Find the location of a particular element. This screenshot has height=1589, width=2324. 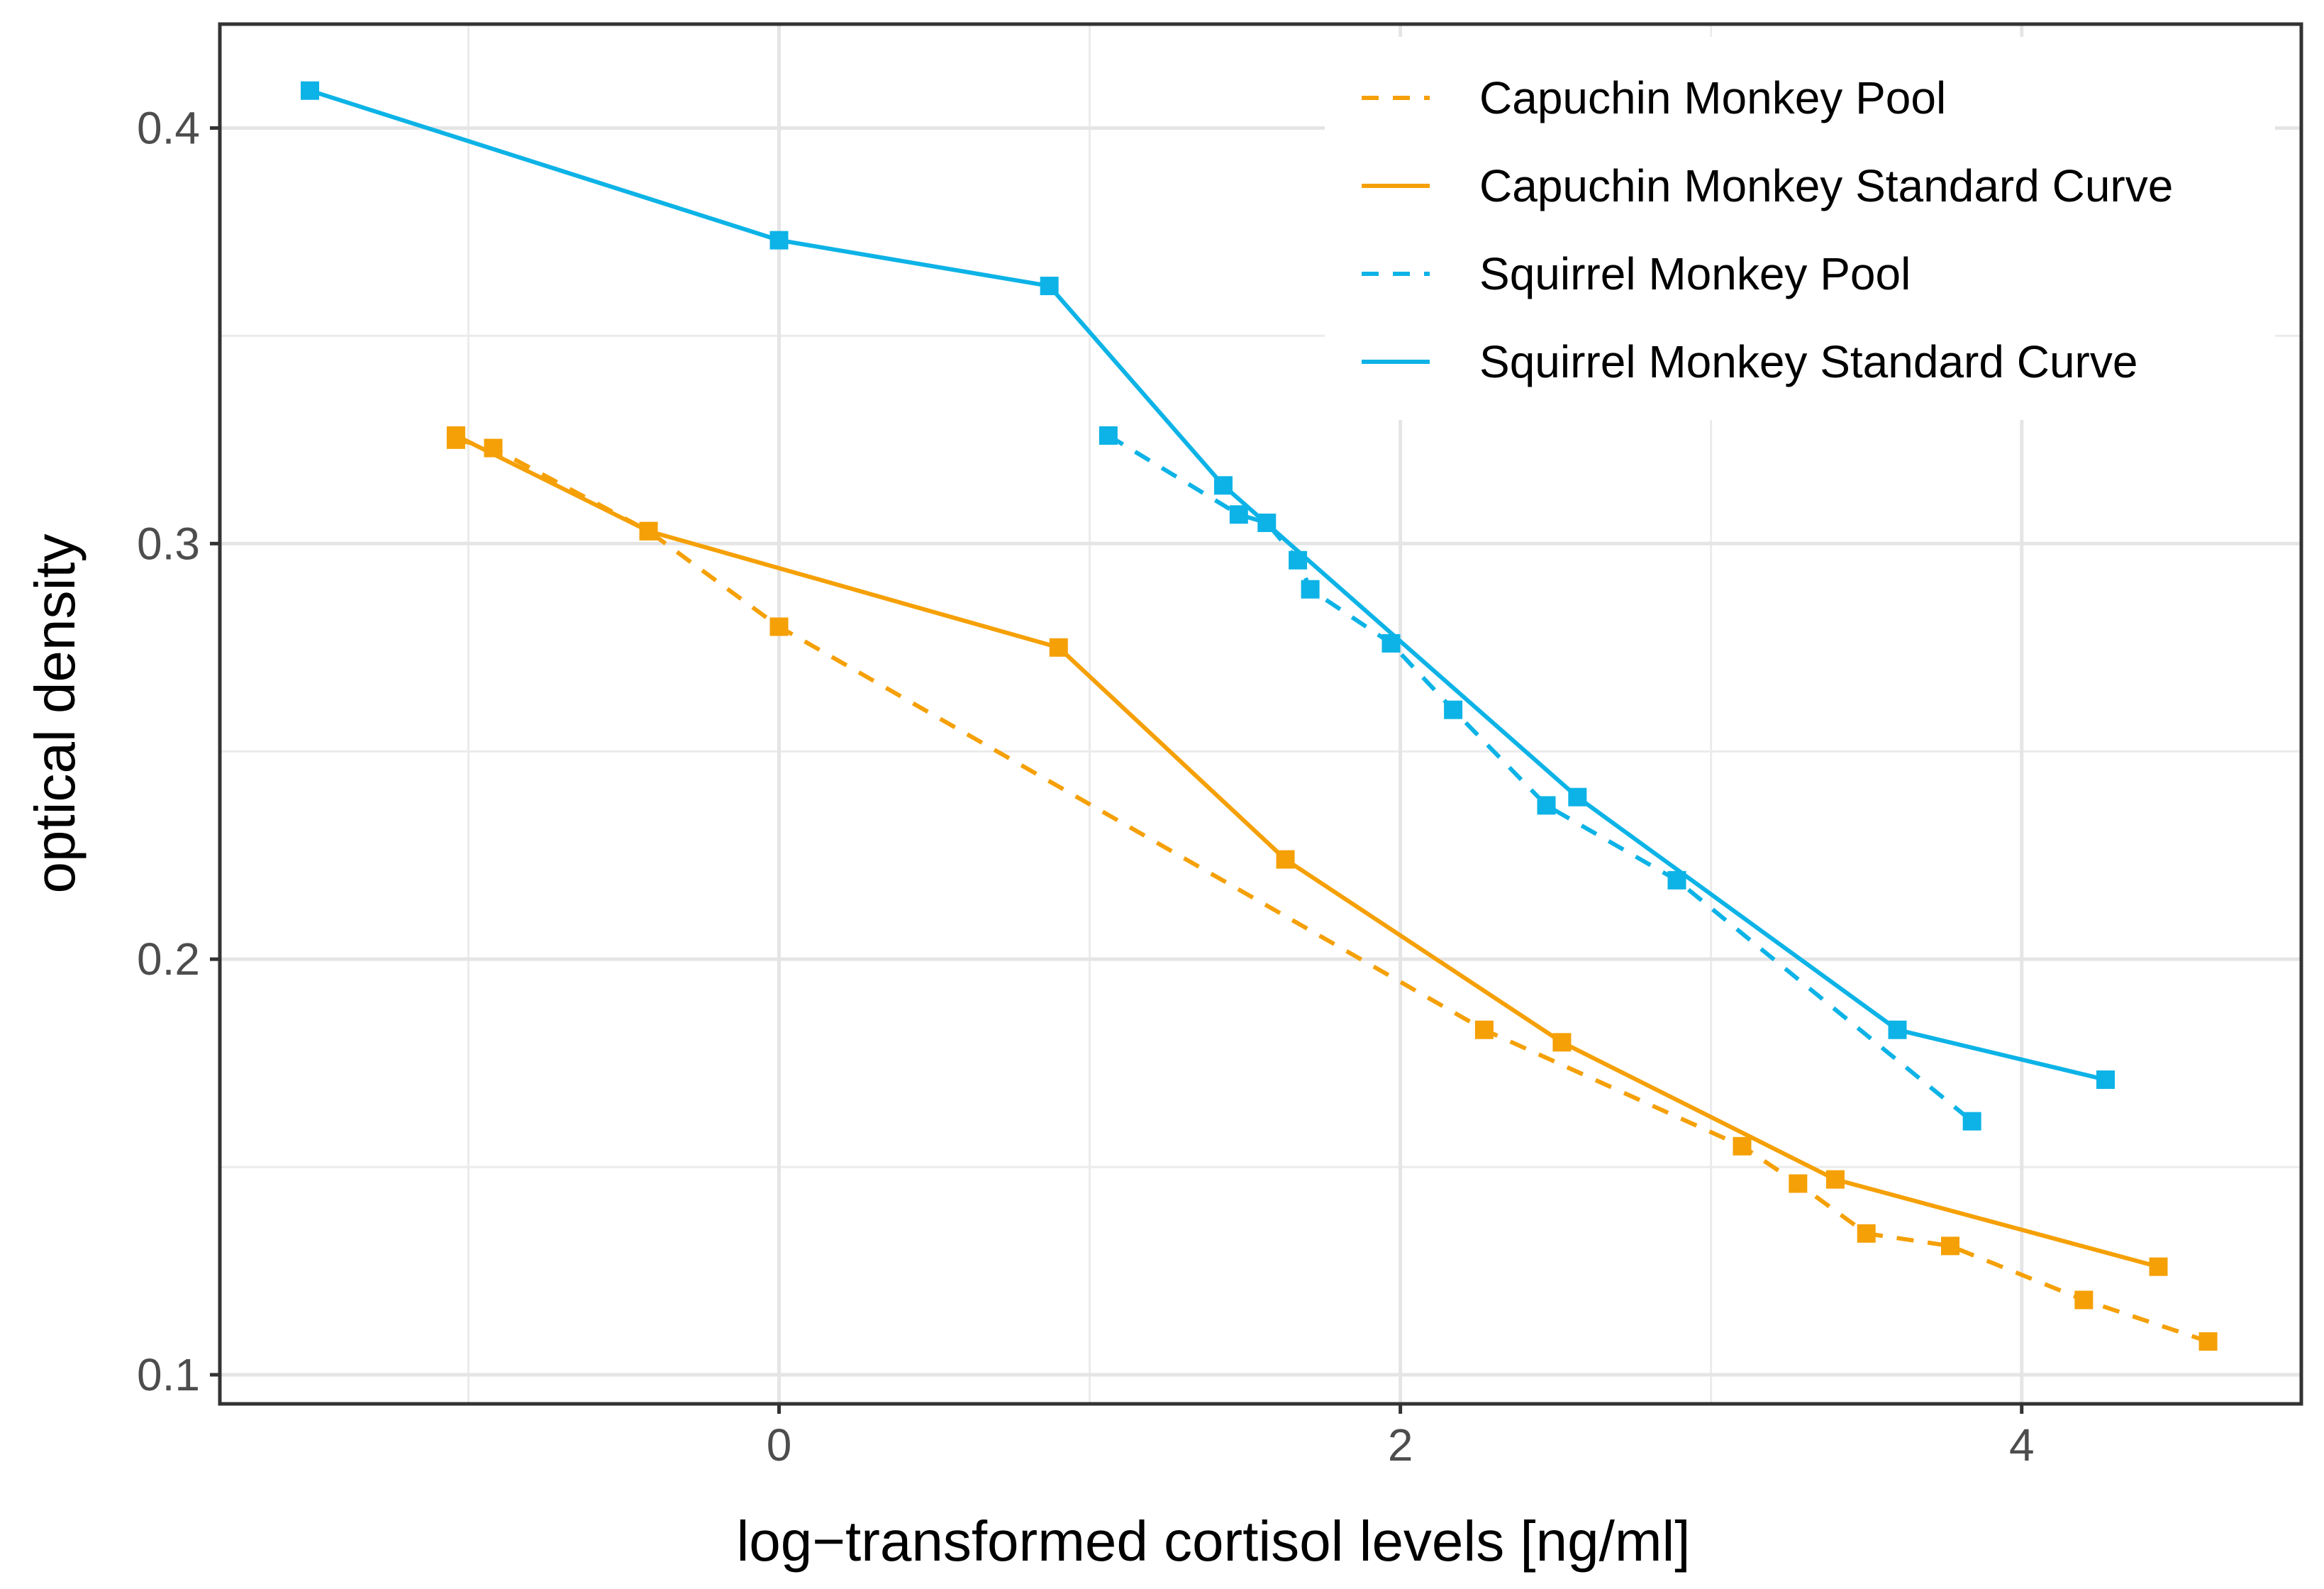

legend-background is located at coordinates (1800, 228).